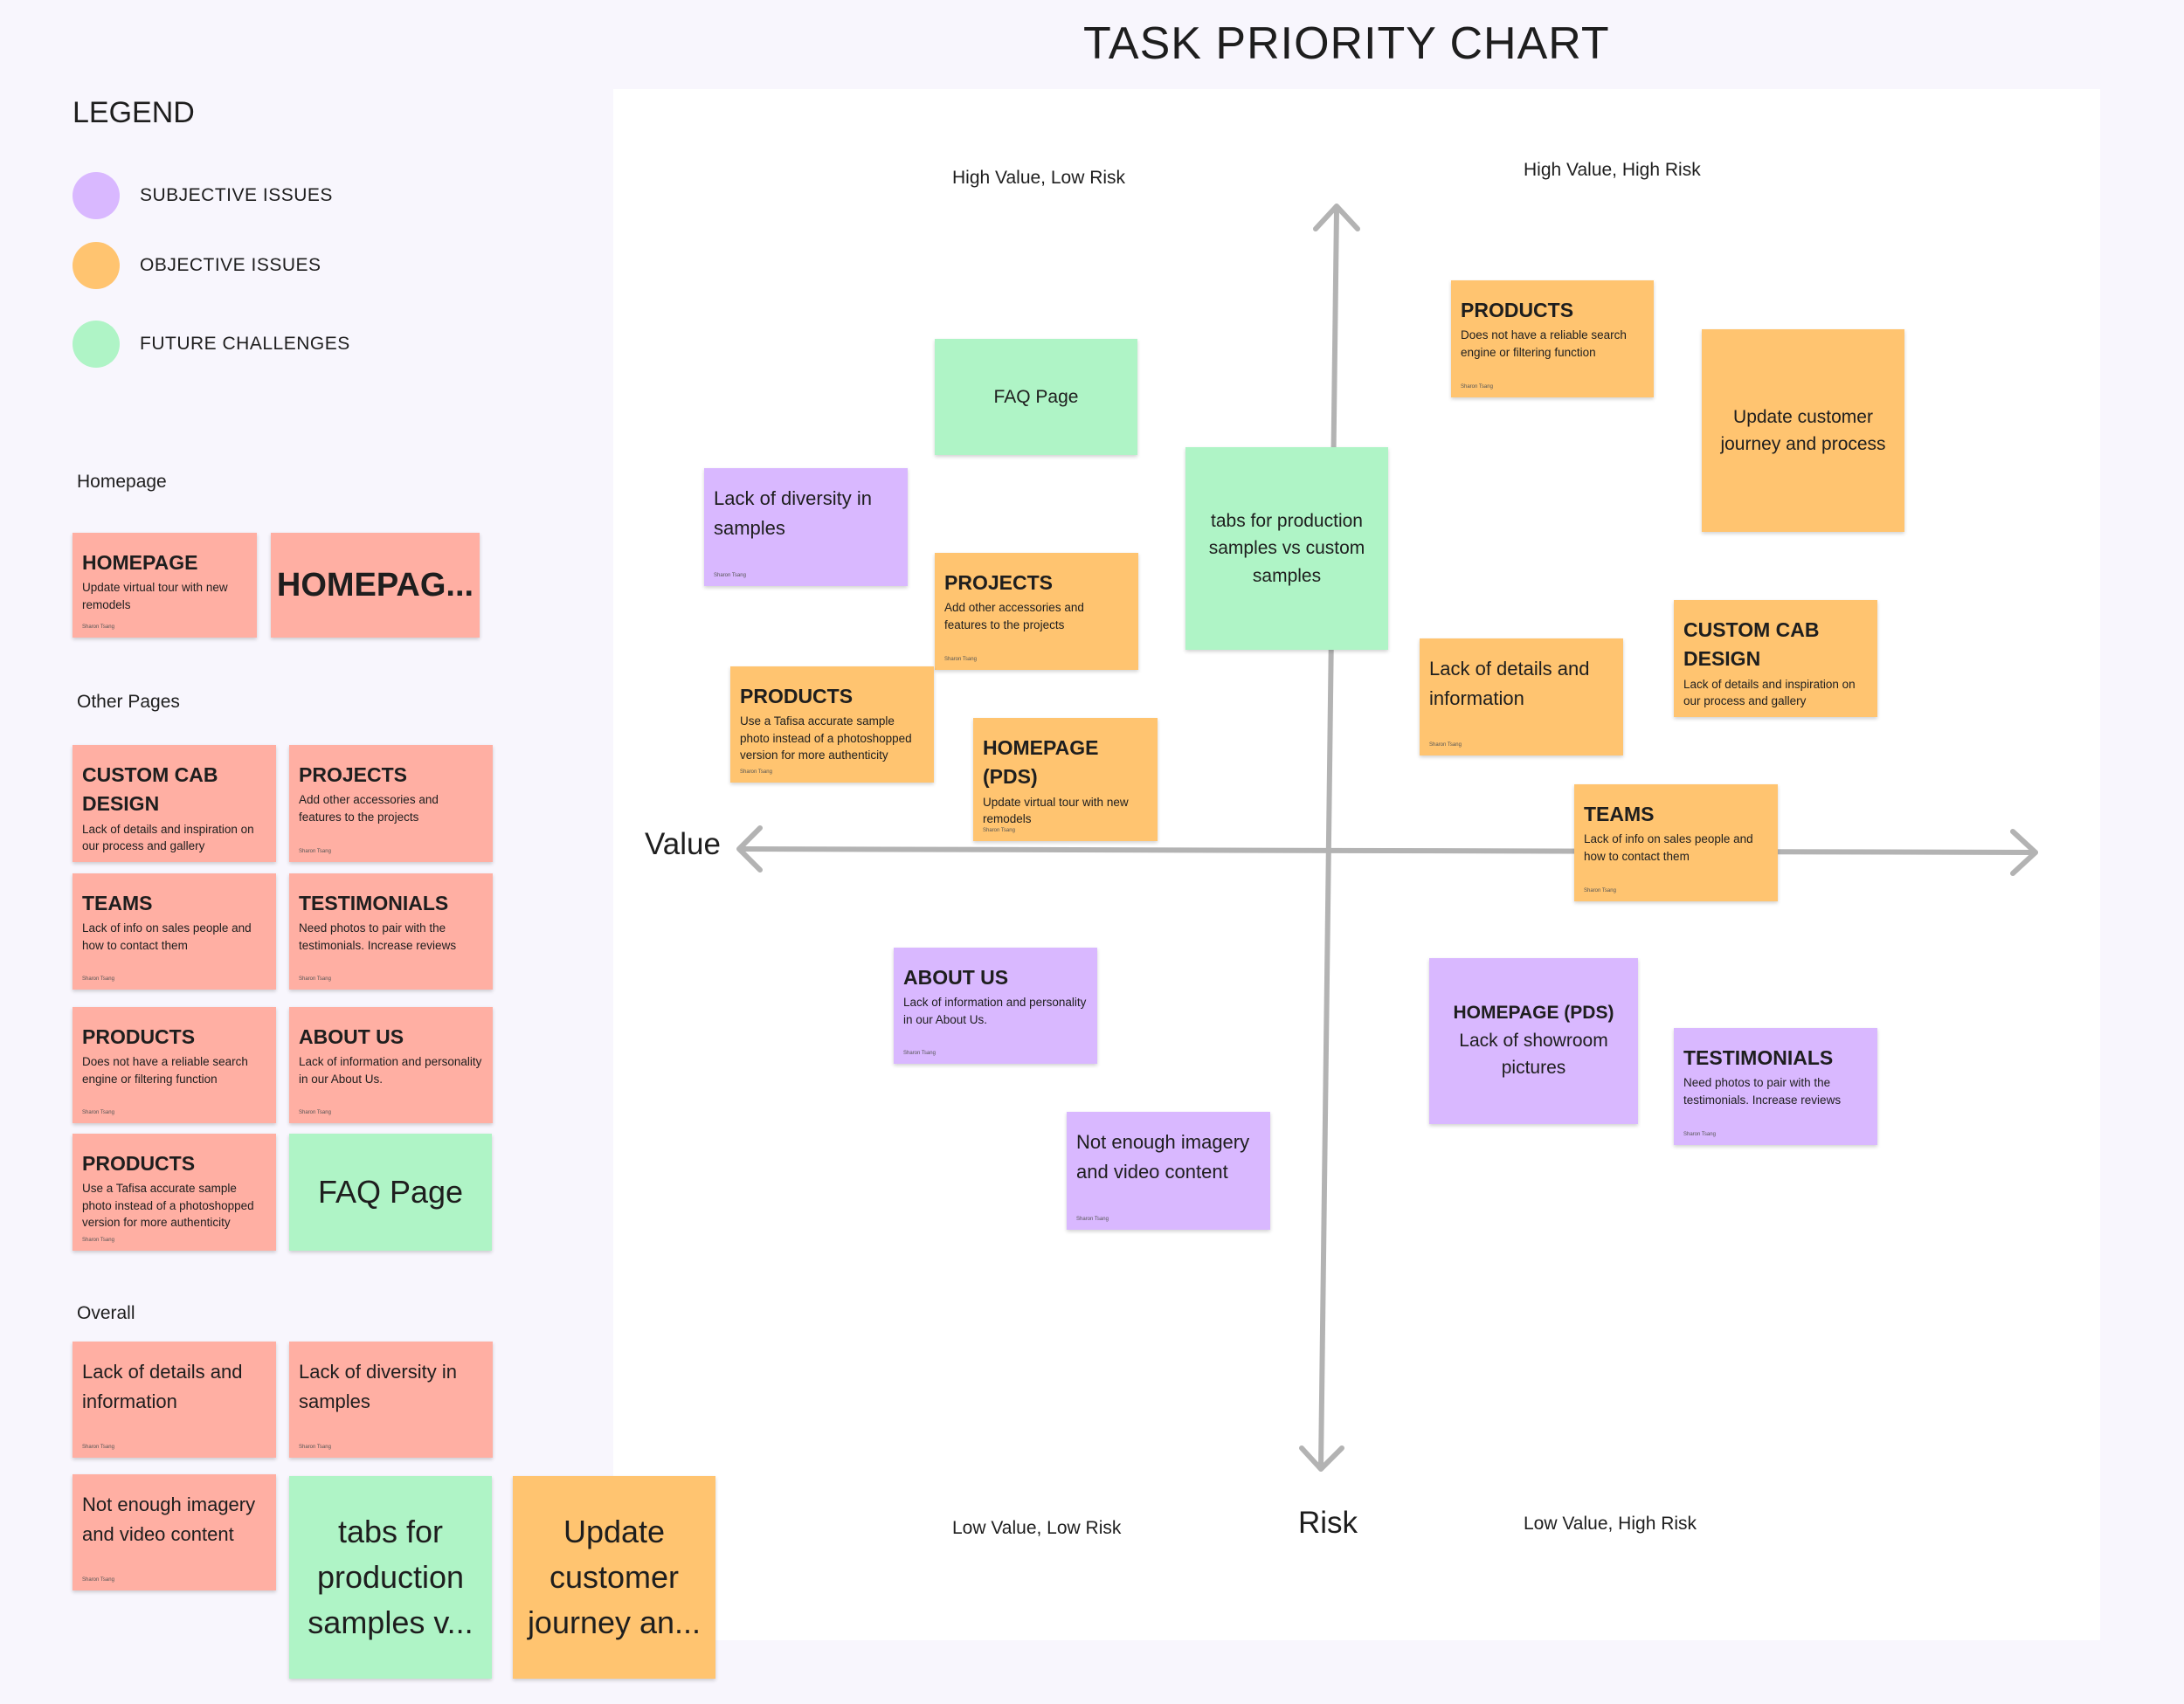 The image size is (2184, 1704). What do you see at coordinates (245, 344) in the screenshot?
I see `legend-label: FUTURE CHALLENGES` at bounding box center [245, 344].